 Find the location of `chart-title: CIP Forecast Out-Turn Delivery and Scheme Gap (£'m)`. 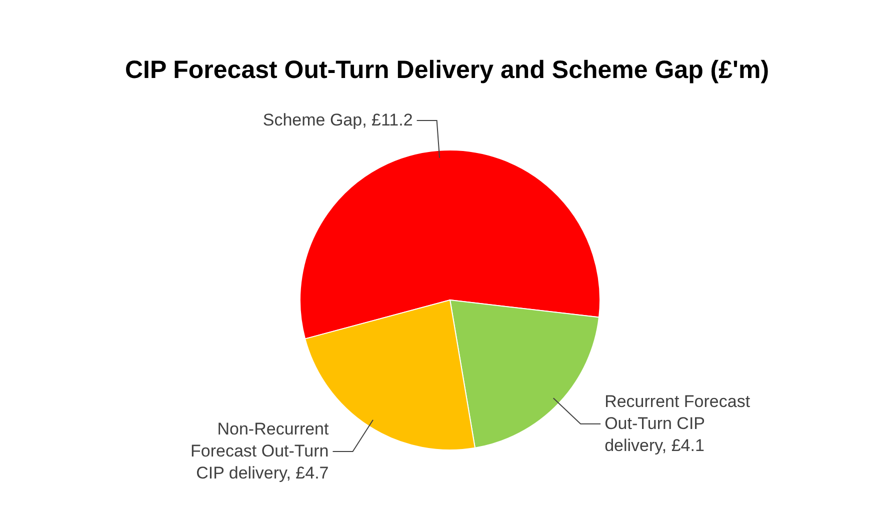

chart-title: CIP Forecast Out-Turn Delivery and Scheme Gap (£'m) is located at coordinates (447, 70).